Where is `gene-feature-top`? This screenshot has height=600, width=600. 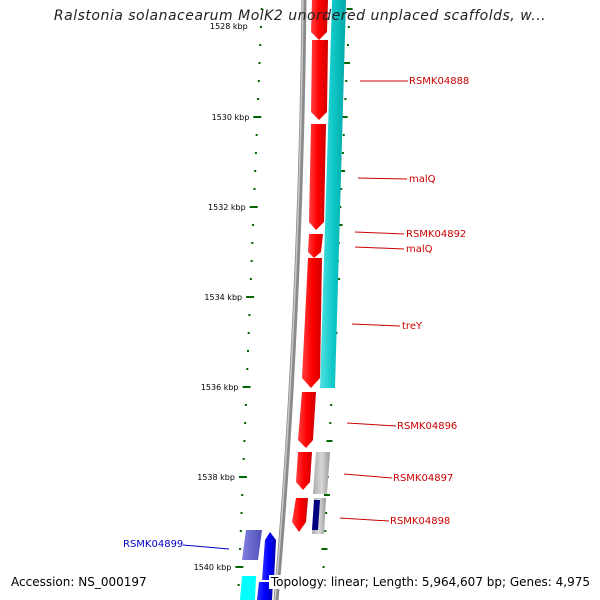
gene-feature-top is located at coordinates (319, 20).